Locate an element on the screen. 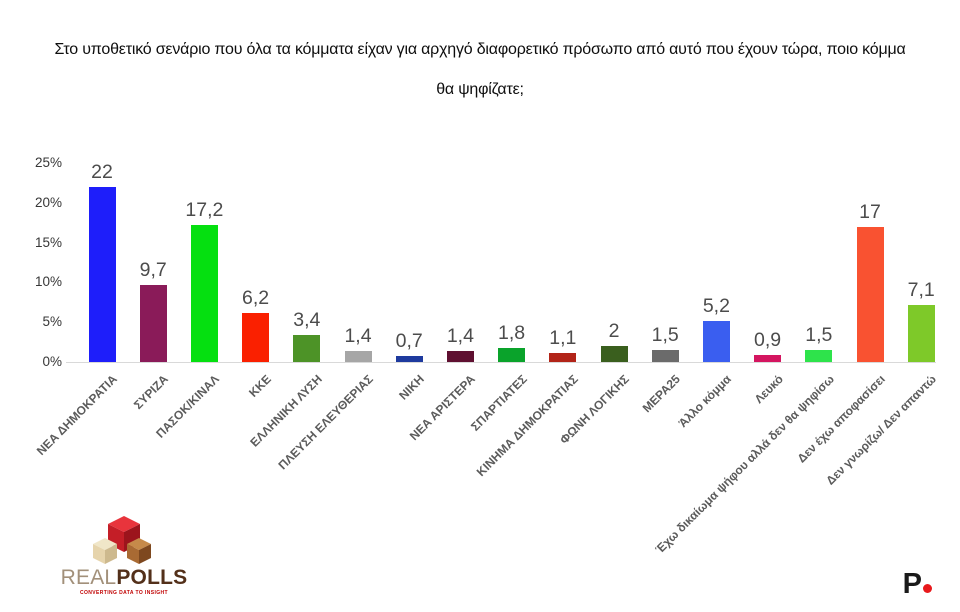 This screenshot has width=960, height=612. y-axis-tick-label: 25% is located at coordinates (48, 162).